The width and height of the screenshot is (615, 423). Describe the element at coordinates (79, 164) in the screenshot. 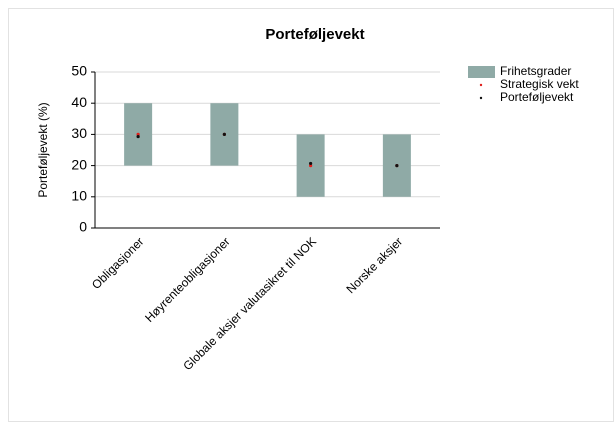

I see `y-tick-label: 20` at that location.